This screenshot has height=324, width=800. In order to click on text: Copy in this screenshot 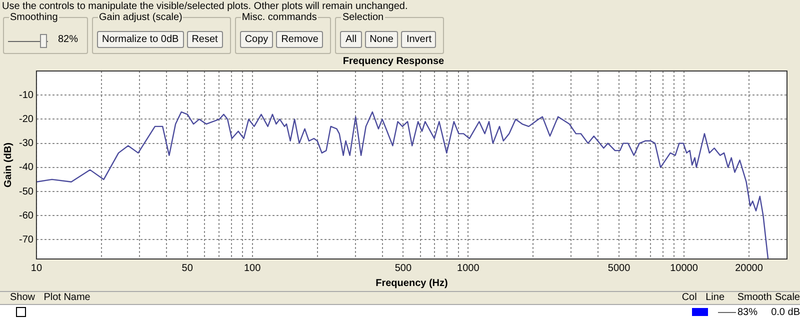, I will do `click(257, 39)`.